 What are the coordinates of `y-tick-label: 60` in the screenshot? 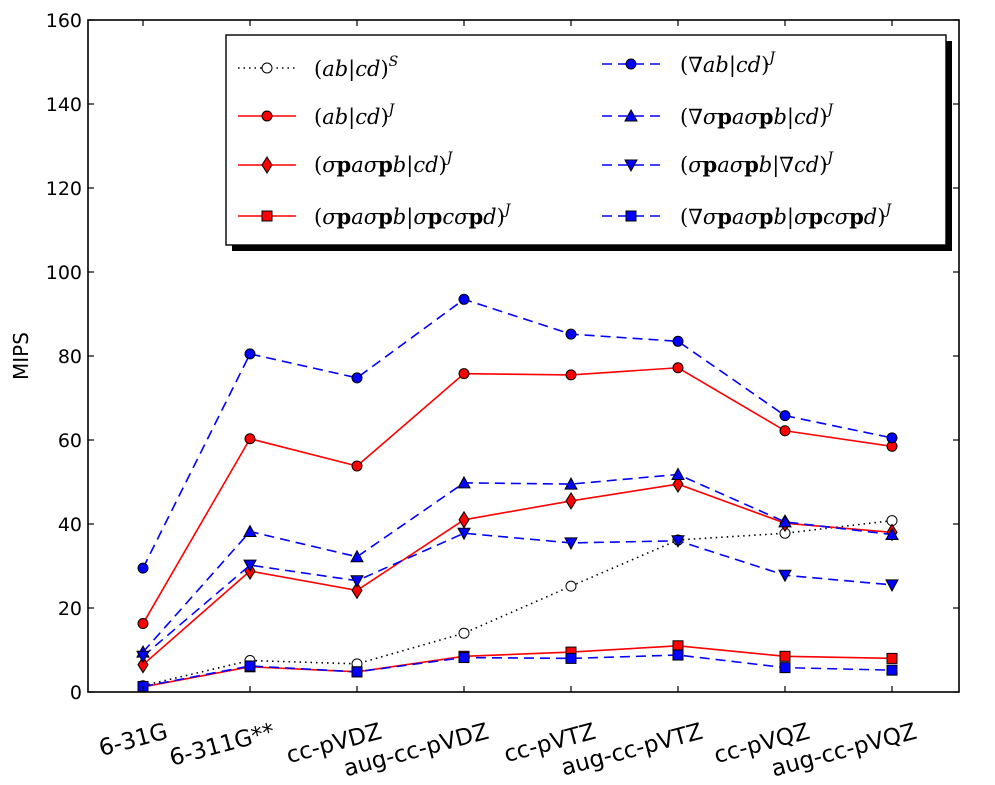 It's located at (70, 441).